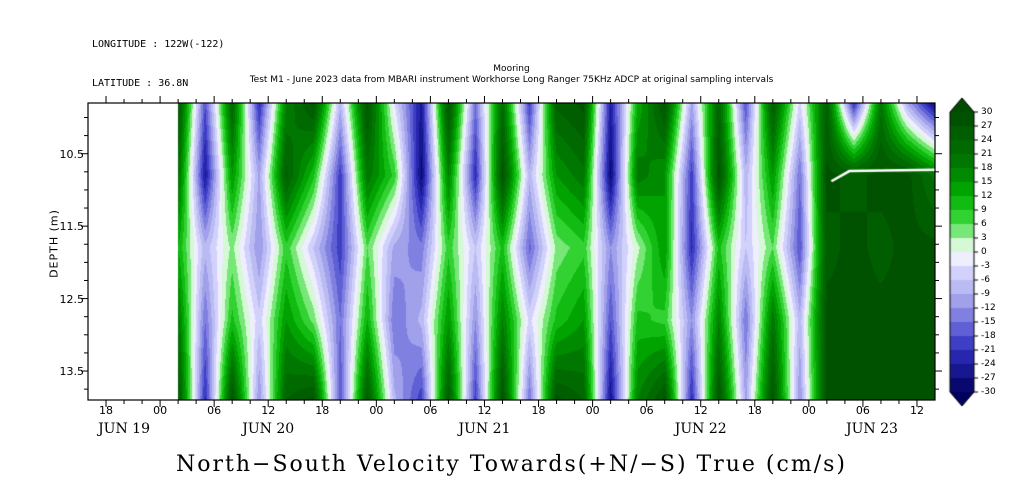 This screenshot has width=1009, height=504. What do you see at coordinates (72, 227) in the screenshot?
I see `y-tick-label: 11.5` at bounding box center [72, 227].